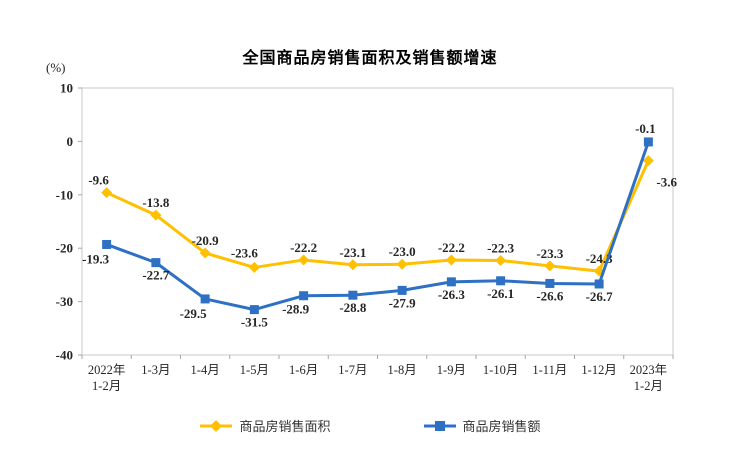 This screenshot has width=740, height=457. Describe the element at coordinates (245, 252) in the screenshot. I see `data-point-label: -23.6` at that location.